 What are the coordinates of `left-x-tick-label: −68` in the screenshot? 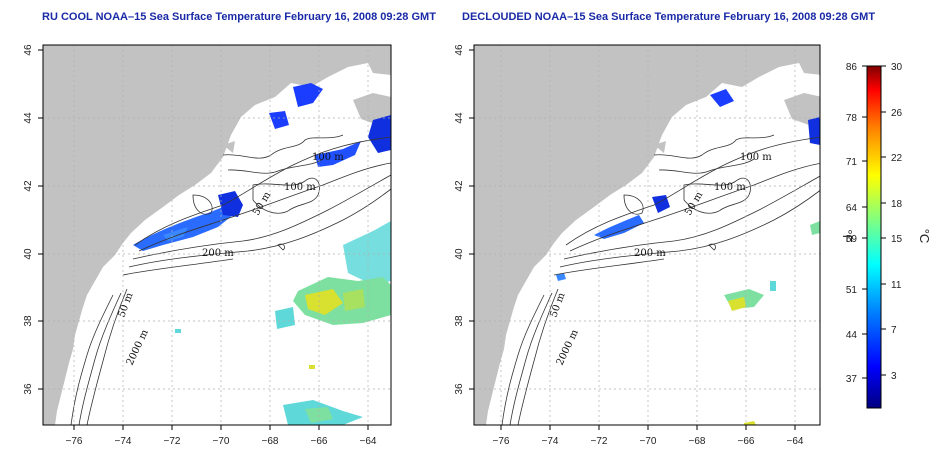 It's located at (270, 441).